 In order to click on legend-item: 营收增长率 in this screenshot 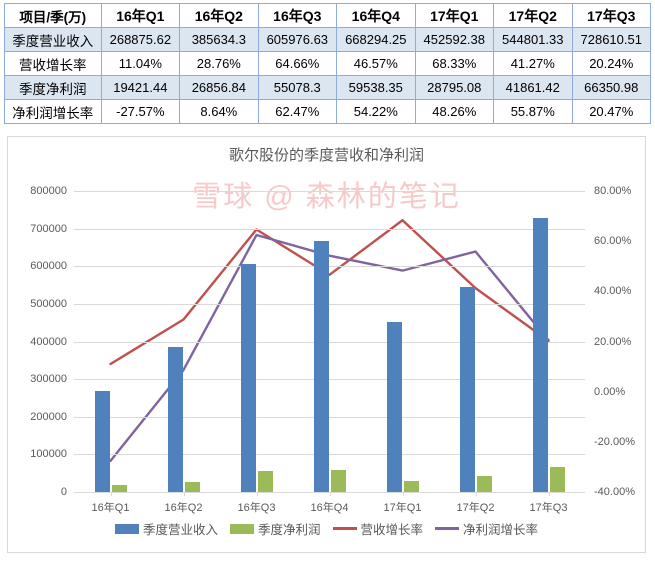, I will do `click(378, 528)`.